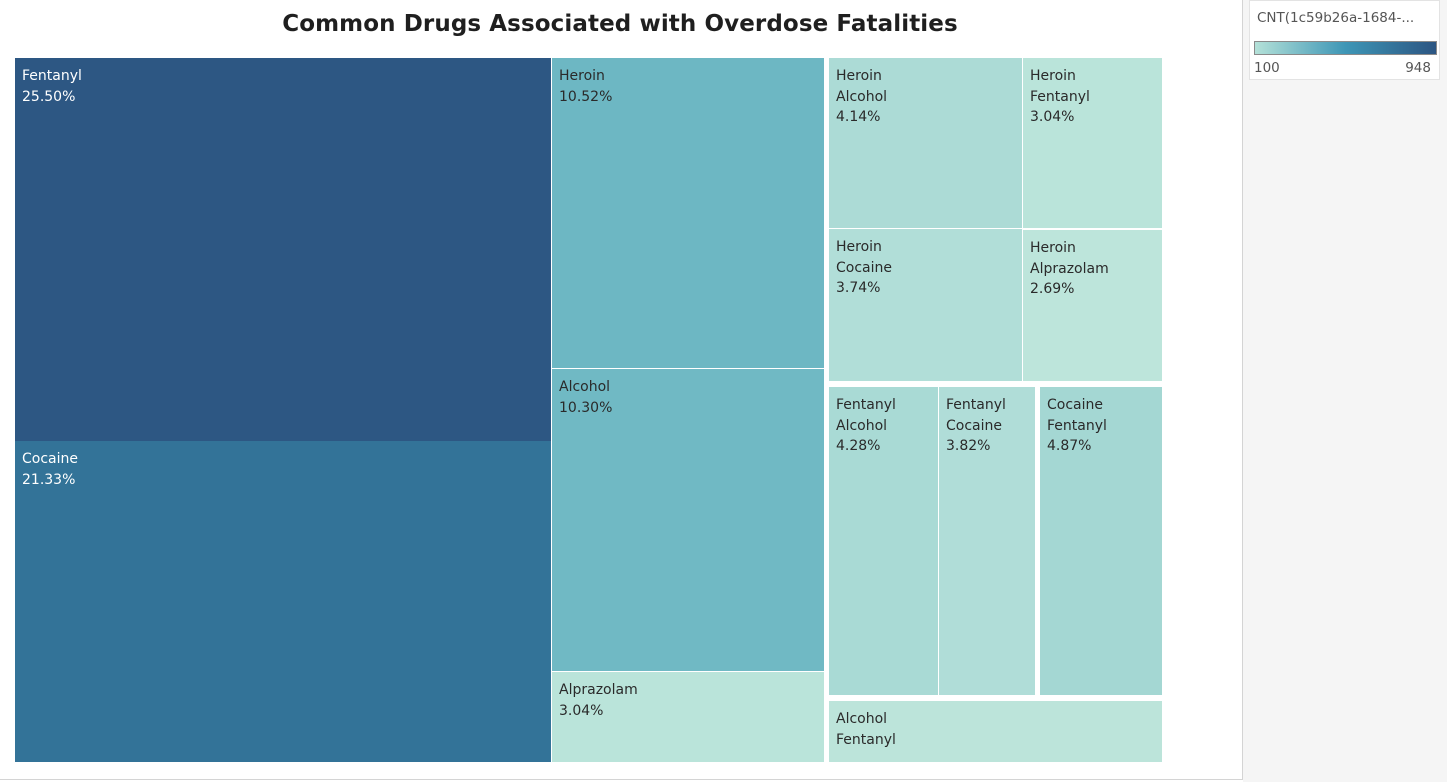 Image resolution: width=1447 pixels, height=782 pixels. What do you see at coordinates (987, 541) in the screenshot?
I see `treemap-tile: Fentanyl Cocaine 3.82%` at bounding box center [987, 541].